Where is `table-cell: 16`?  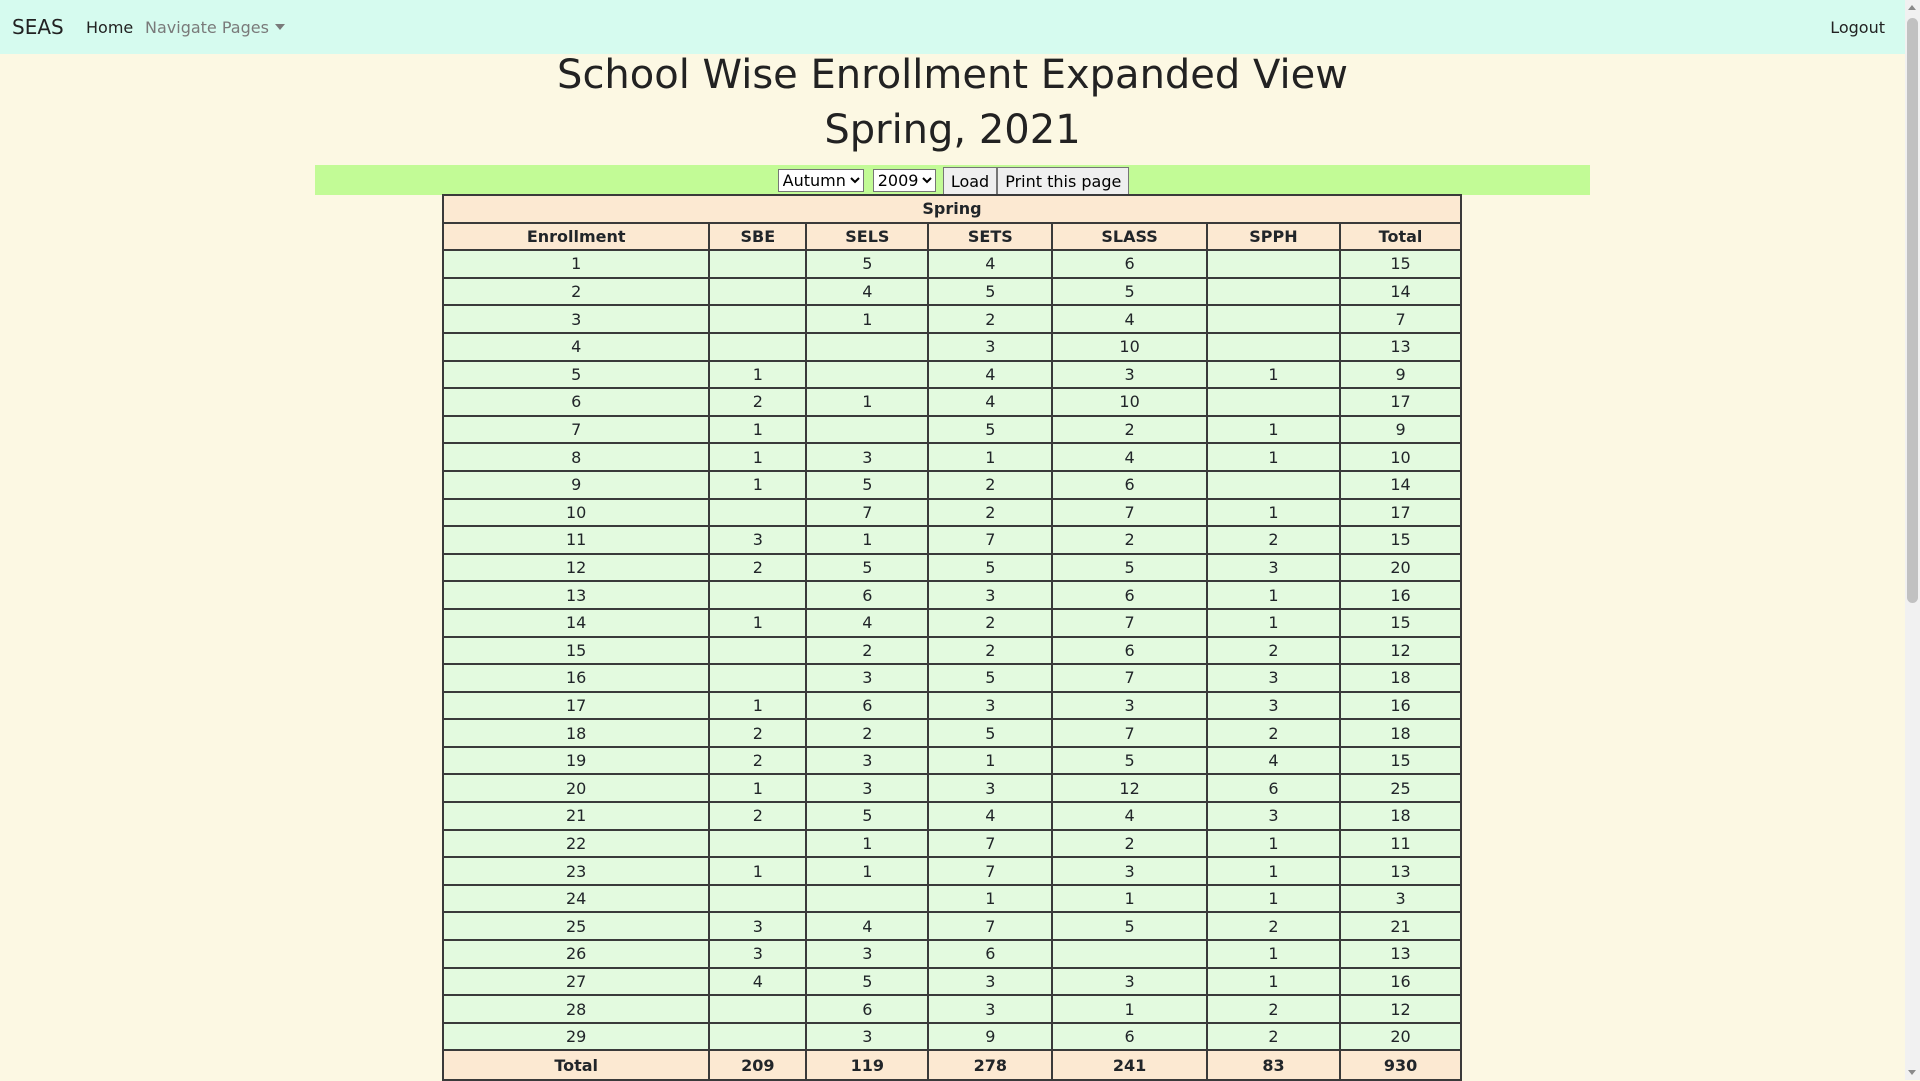 table-cell: 16 is located at coordinates (1400, 595).